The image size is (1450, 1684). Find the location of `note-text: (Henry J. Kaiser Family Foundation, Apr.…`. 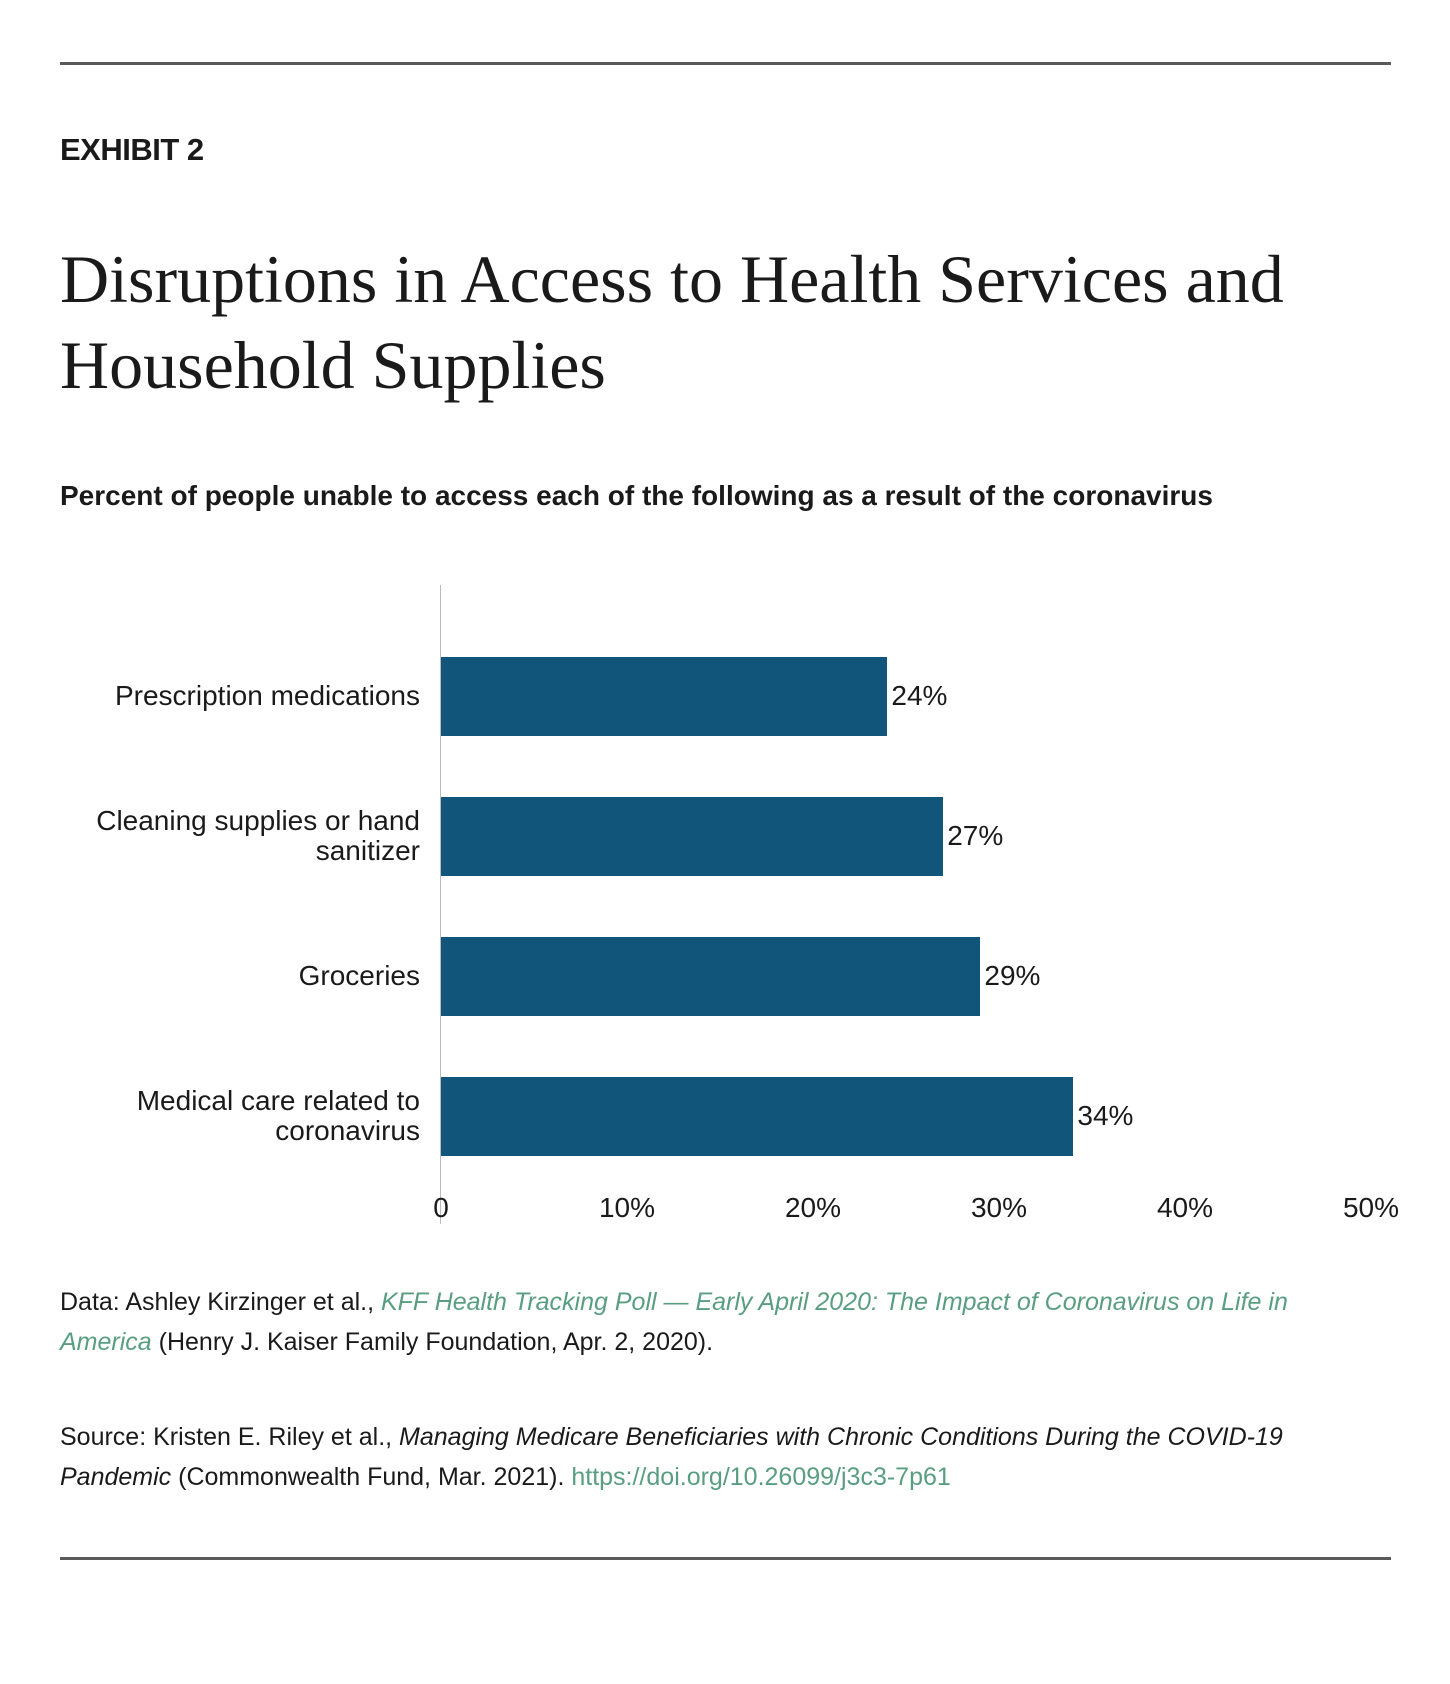

note-text: (Henry J. Kaiser Family Foundation, Apr.… is located at coordinates (432, 1342).